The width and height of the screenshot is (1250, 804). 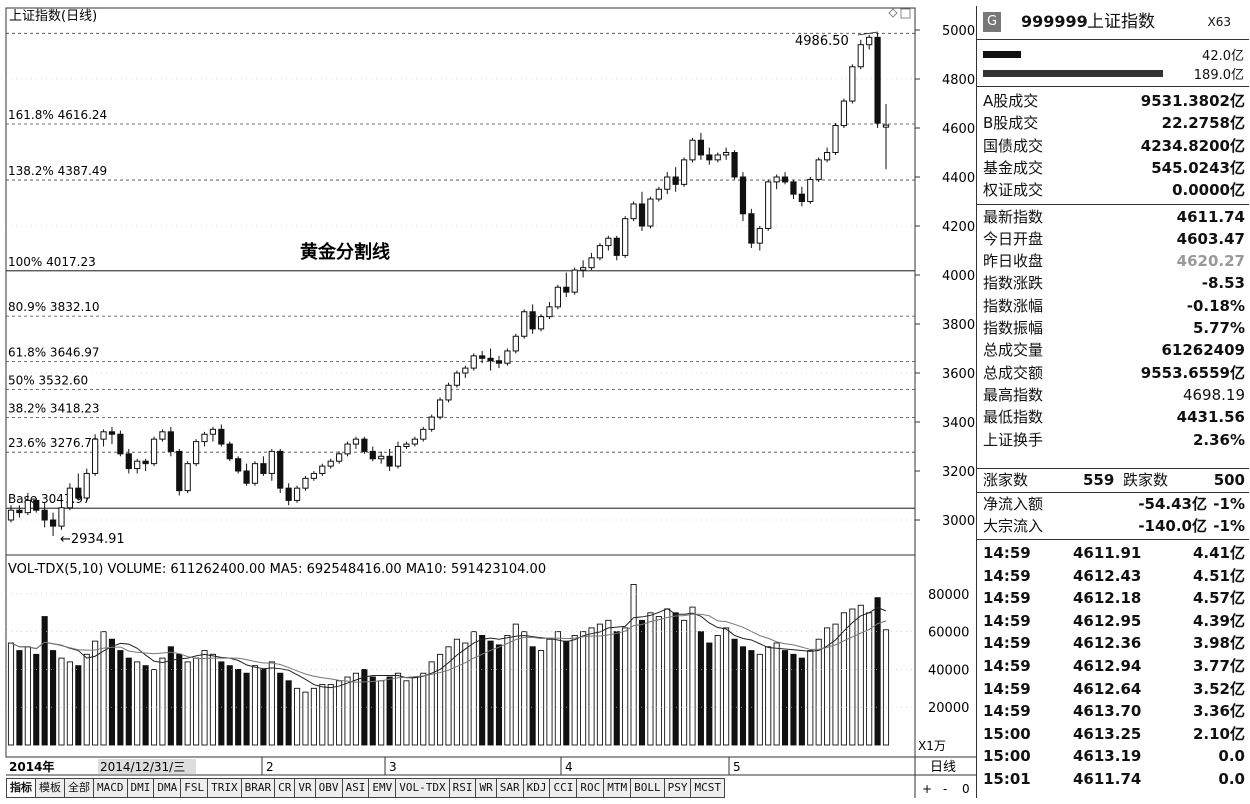 What do you see at coordinates (168, 788) in the screenshot?
I see `tab-dma: DMA` at bounding box center [168, 788].